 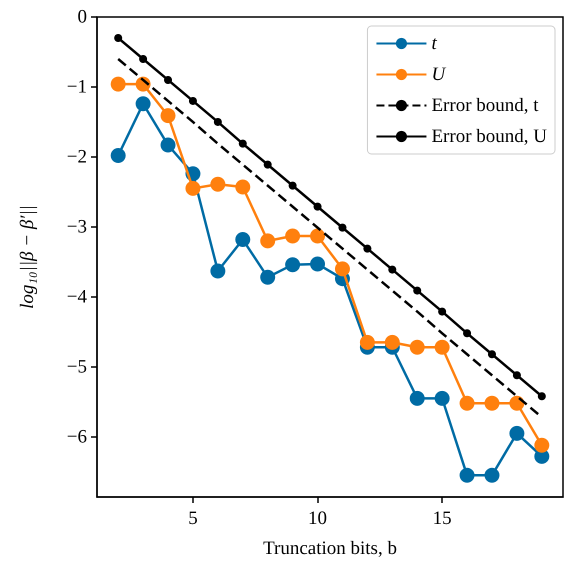 I want to click on x-tick-label: 15, so click(x=442, y=518).